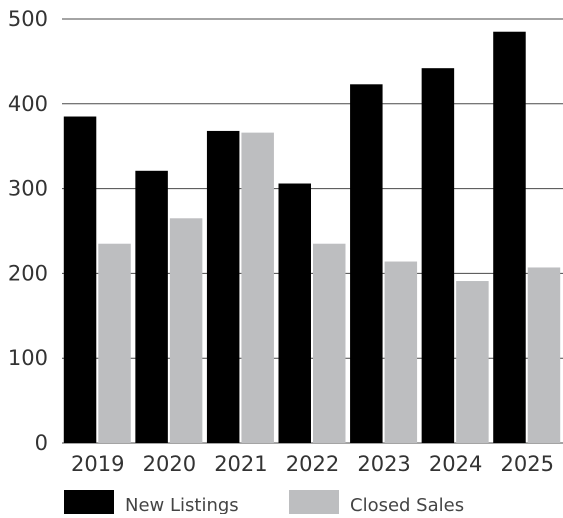  I want to click on y-tick-label: 300, so click(28, 189).